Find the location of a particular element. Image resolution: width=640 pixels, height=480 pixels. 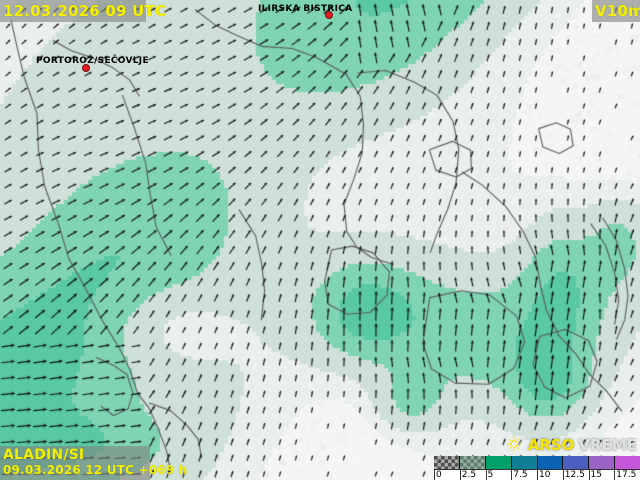

model-info-box: ALADIN/SI 09.03.2026 12 UTC +069 h is located at coordinates (94, 463).